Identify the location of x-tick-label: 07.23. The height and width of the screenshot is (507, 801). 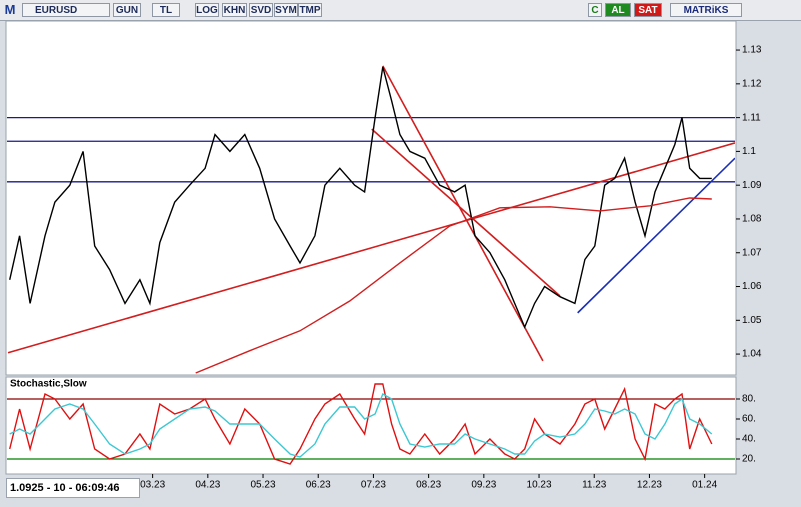
(373, 485).